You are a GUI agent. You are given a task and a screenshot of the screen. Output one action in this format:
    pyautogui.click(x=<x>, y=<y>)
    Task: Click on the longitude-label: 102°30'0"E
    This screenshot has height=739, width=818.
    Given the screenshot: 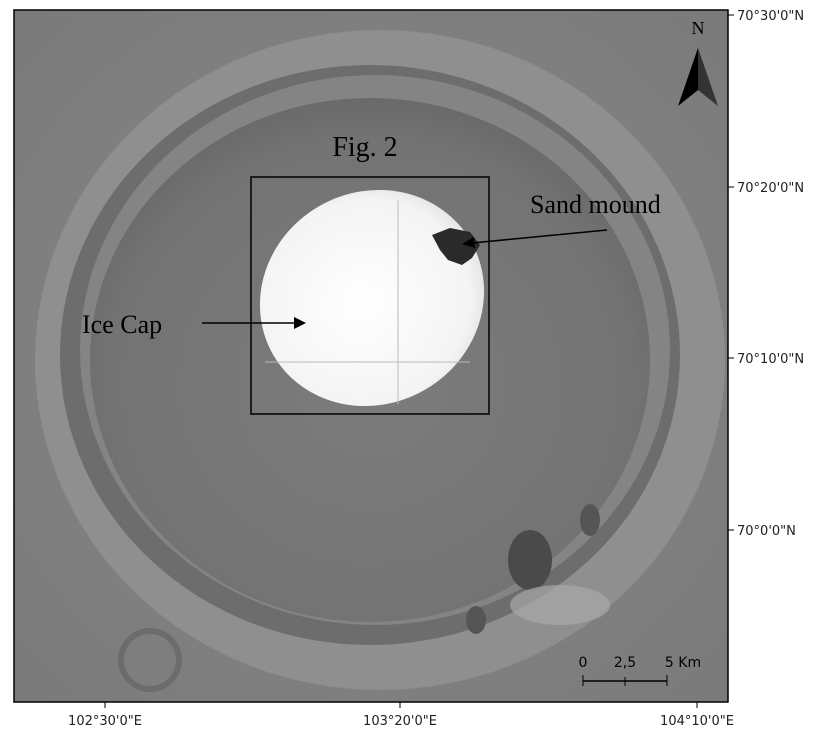 What is the action you would take?
    pyautogui.click(x=105, y=721)
    